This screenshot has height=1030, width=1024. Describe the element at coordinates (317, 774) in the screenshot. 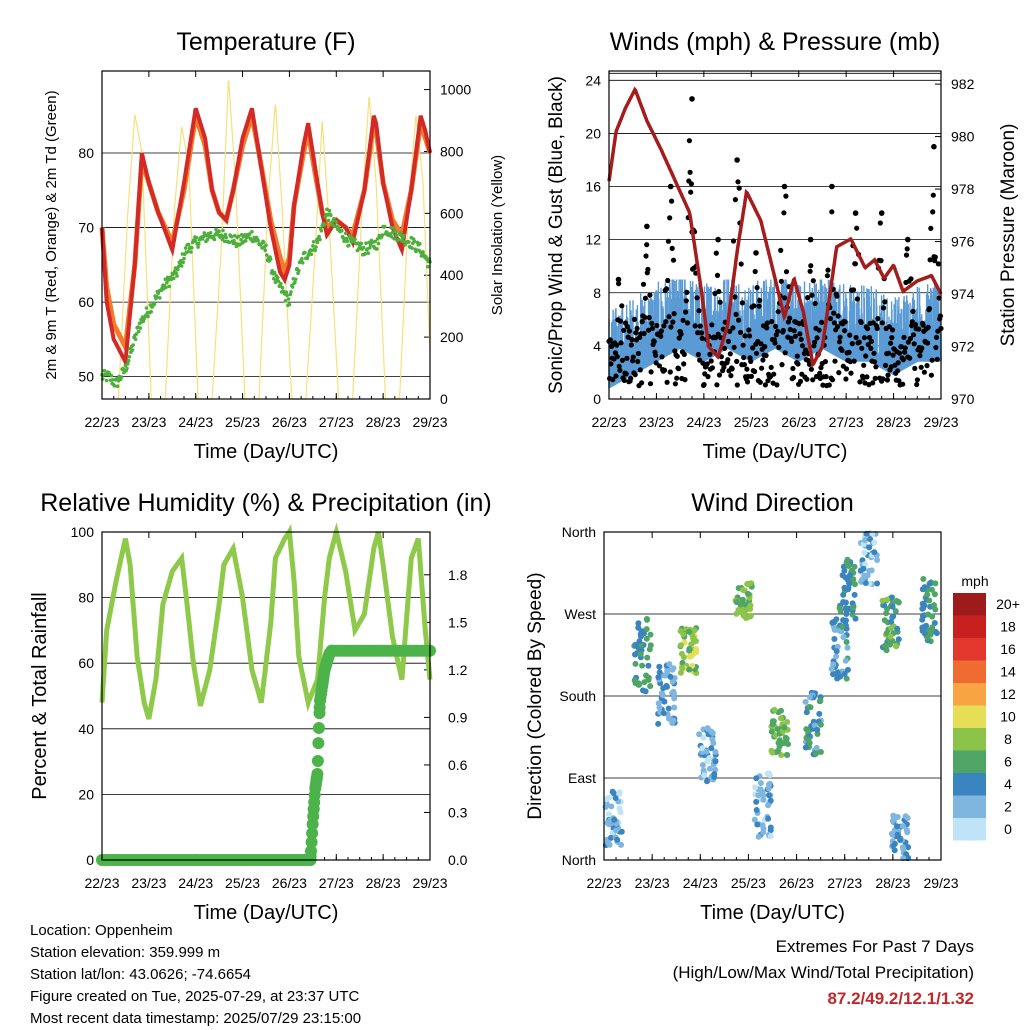

I see `precip-point` at that location.